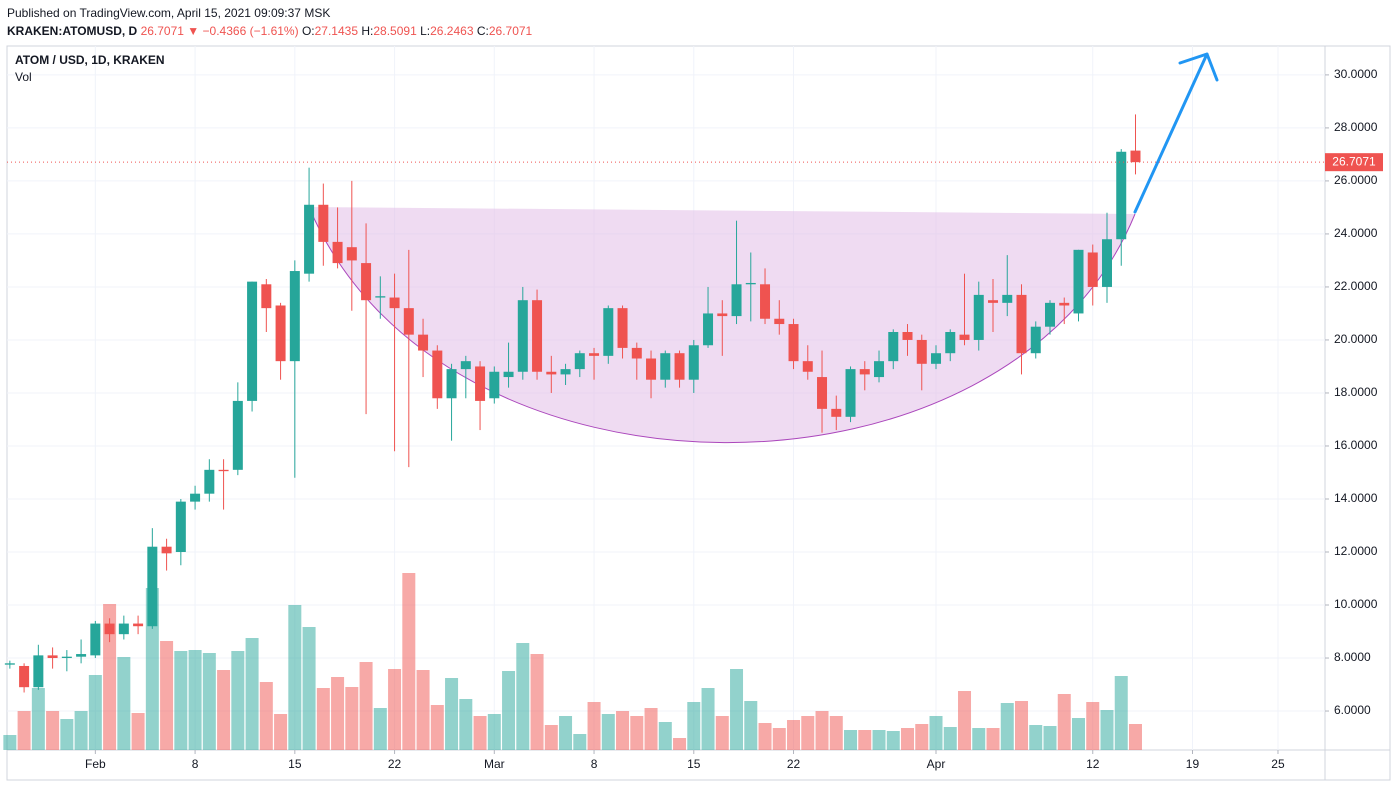 Image resolution: width=1396 pixels, height=785 pixels. What do you see at coordinates (395, 31) in the screenshot?
I see `ohlc-h: 28.5091` at bounding box center [395, 31].